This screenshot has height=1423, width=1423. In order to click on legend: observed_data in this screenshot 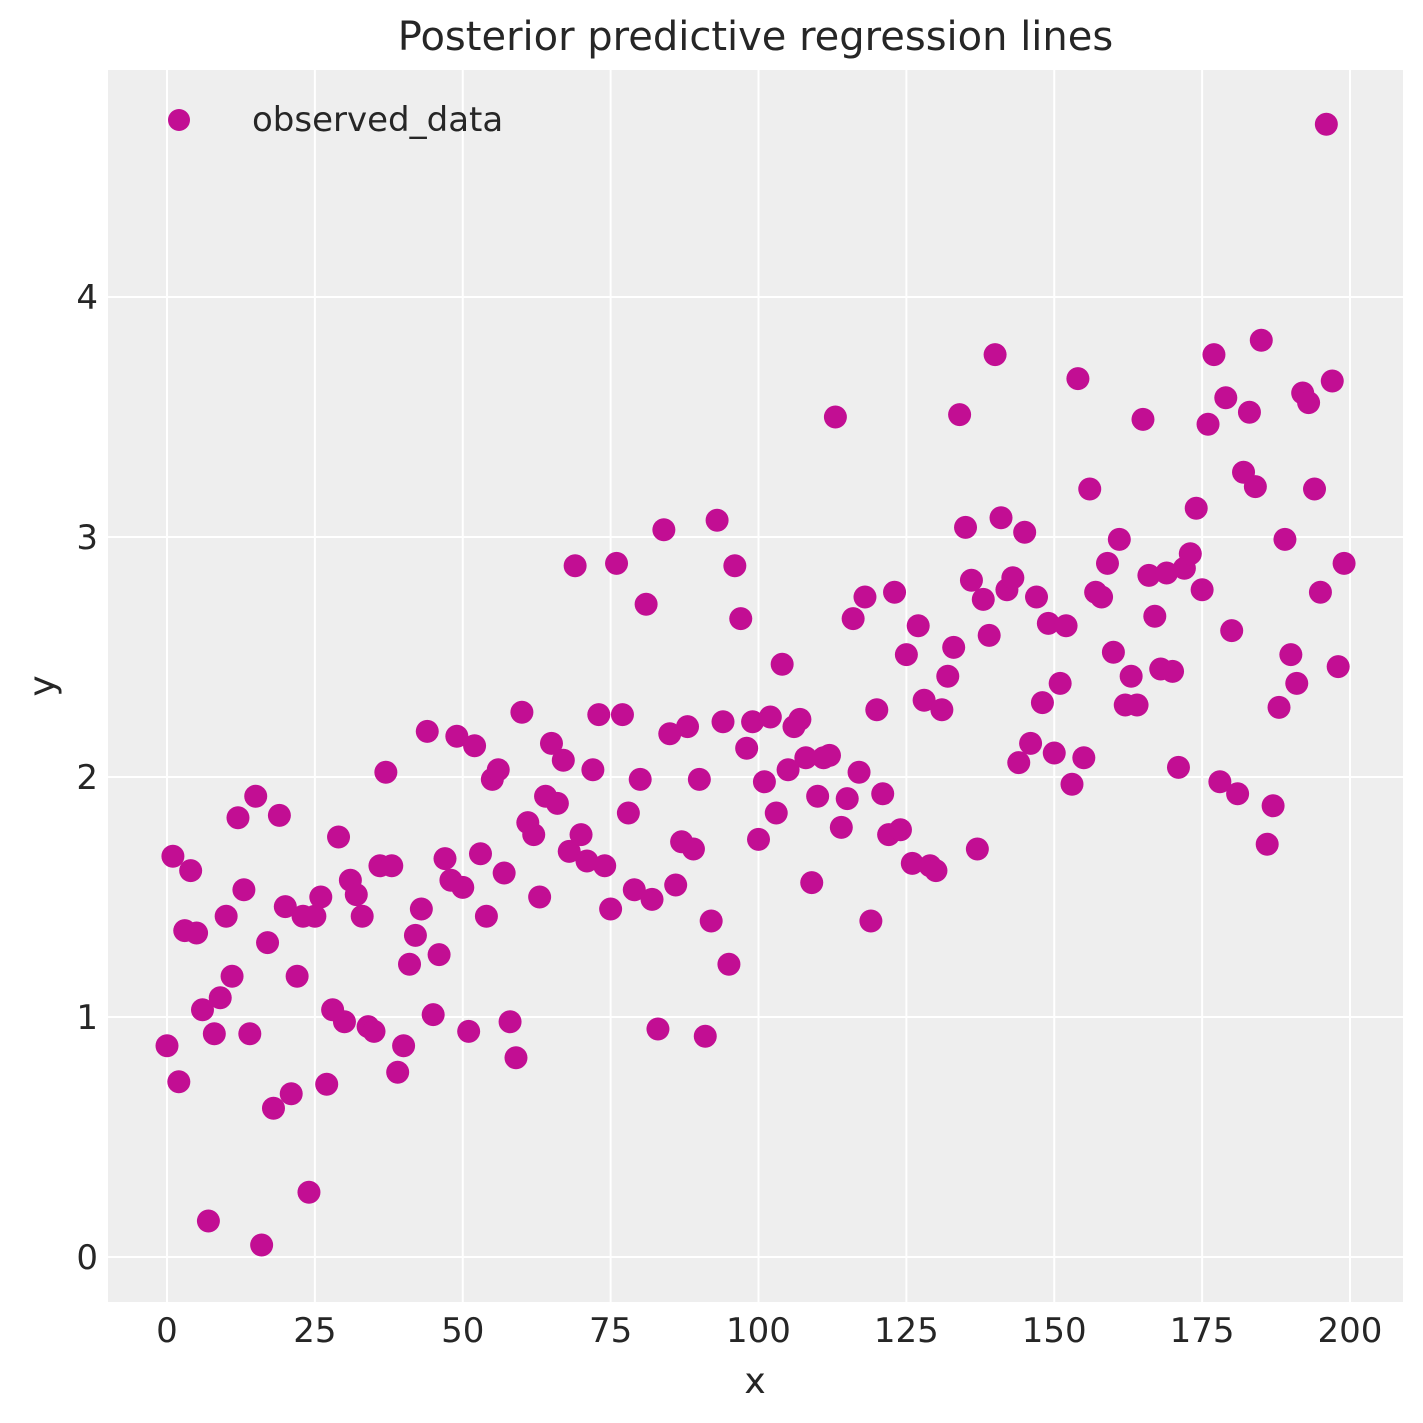, I will do `click(335, 120)`.